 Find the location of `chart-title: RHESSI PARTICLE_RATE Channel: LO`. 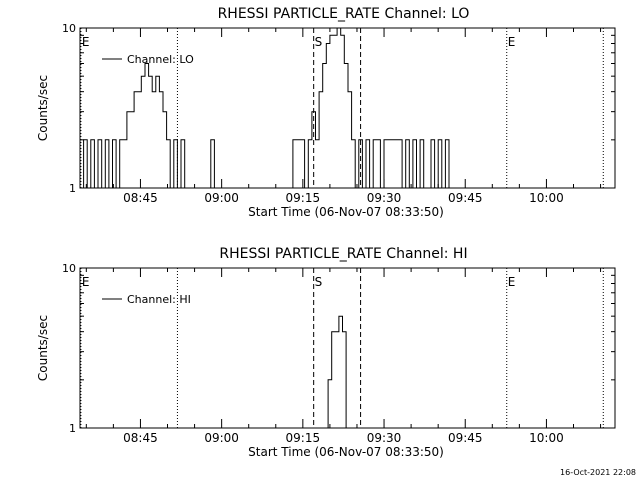

chart-title: RHESSI PARTICLE_RATE Channel: LO is located at coordinates (344, 14).